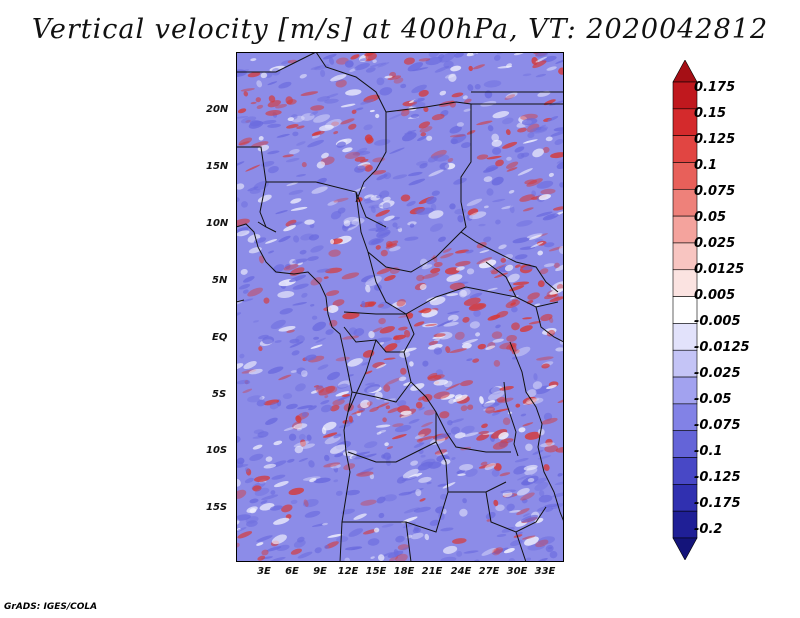 This screenshot has width=800, height=618. I want to click on colorbar, so click(685, 310).